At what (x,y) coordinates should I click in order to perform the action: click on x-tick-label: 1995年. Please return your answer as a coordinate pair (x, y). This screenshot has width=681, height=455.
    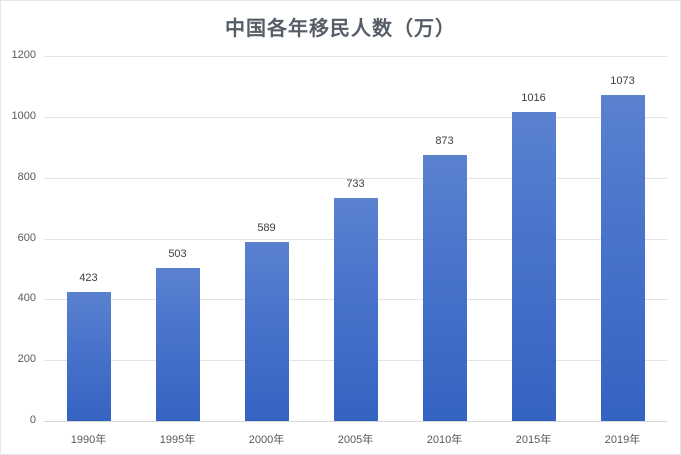
    Looking at the image, I should click on (177, 440).